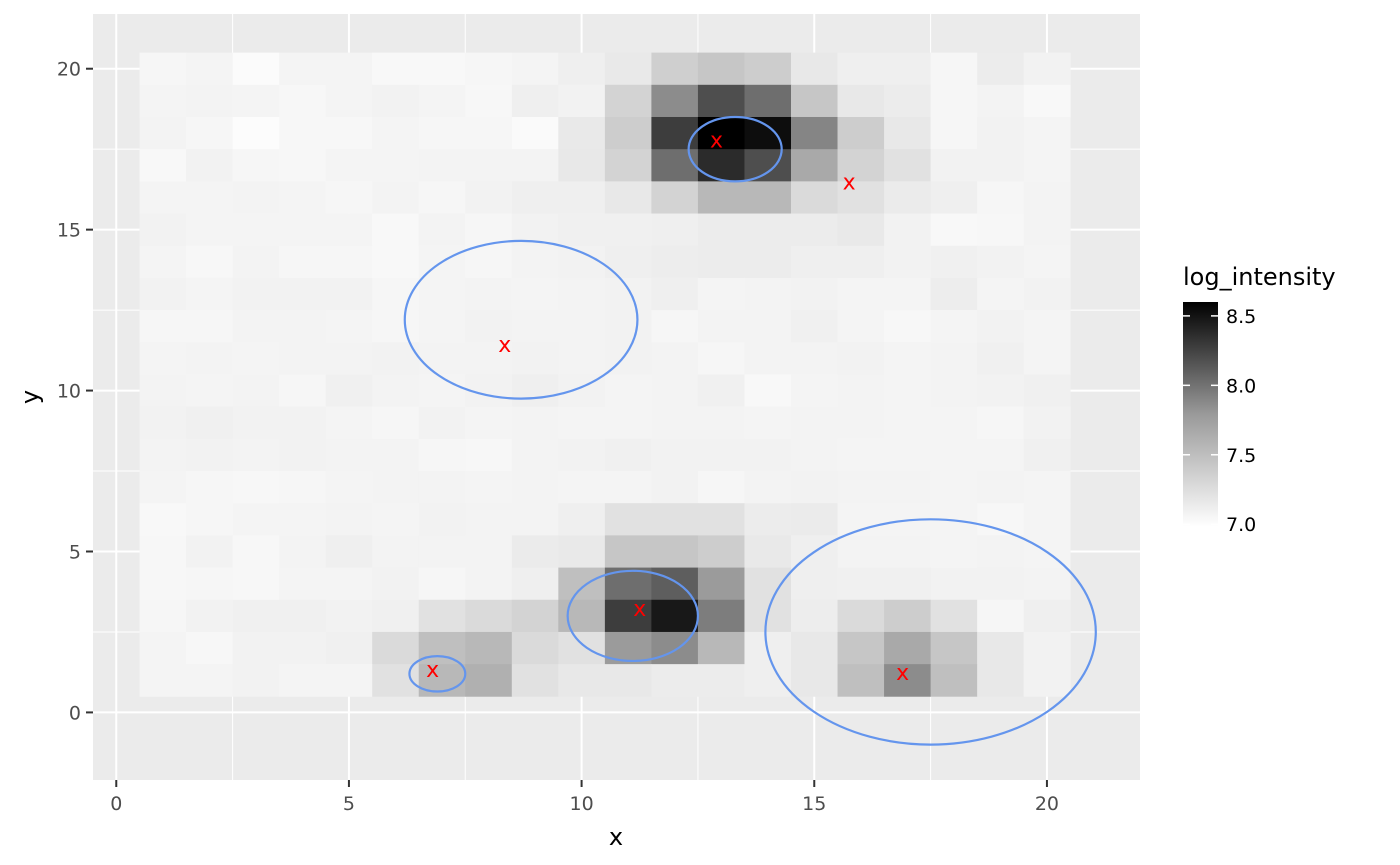 This screenshot has height=865, width=1400. What do you see at coordinates (1047, 804) in the screenshot?
I see `x-tick-label: 20` at bounding box center [1047, 804].